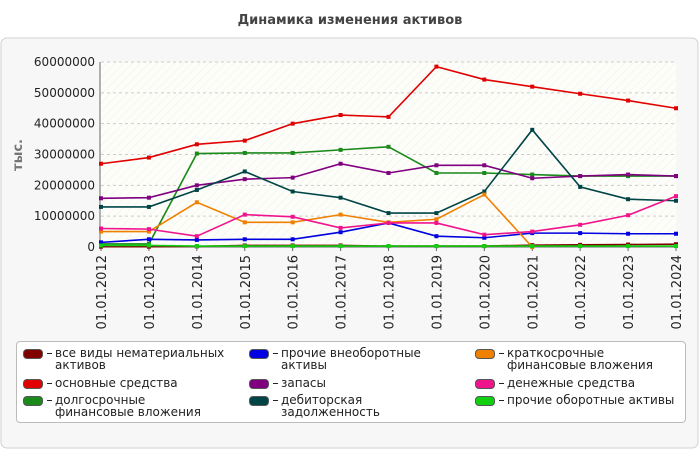 The image size is (700, 454). I want to click on y-tick-label: 20000000, so click(64, 185).